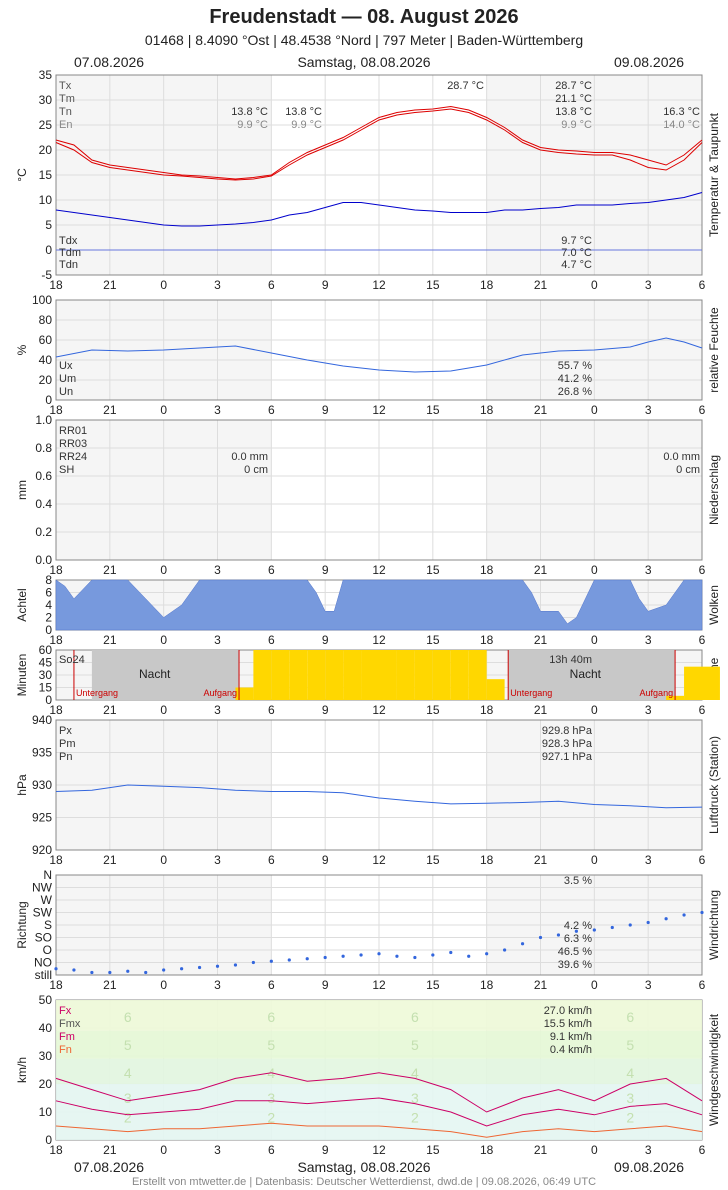 This screenshot has height=1190, width=728. Describe the element at coordinates (46, 340) in the screenshot. I see `y-tick-label: 60` at that location.